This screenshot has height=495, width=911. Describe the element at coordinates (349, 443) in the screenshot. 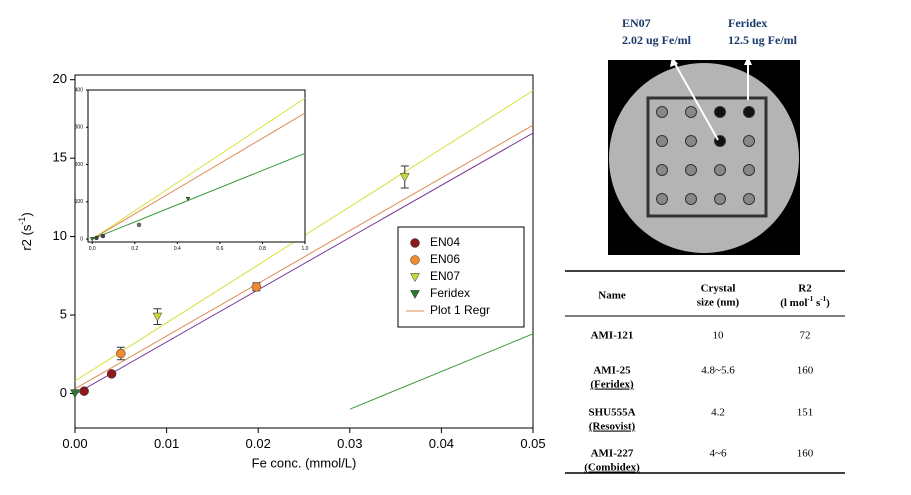

I see `x-tick-label: 0.03` at that location.